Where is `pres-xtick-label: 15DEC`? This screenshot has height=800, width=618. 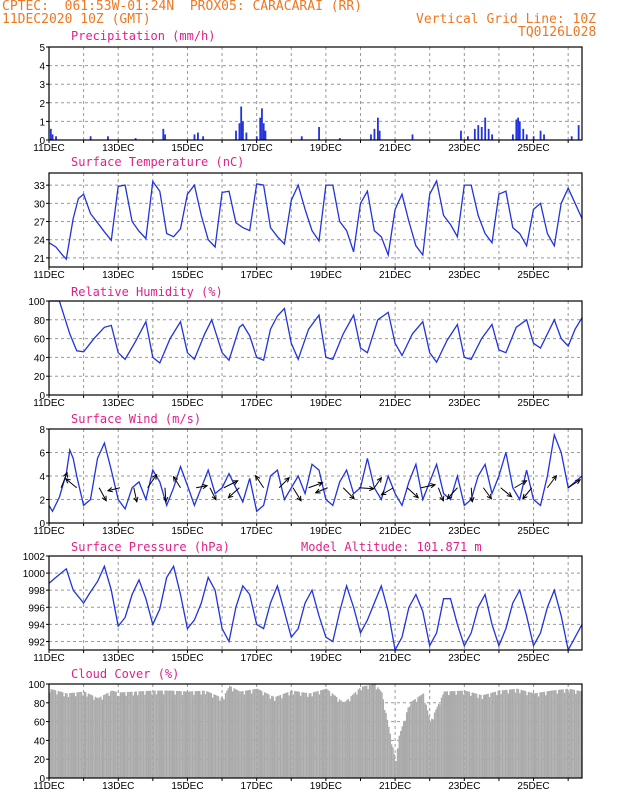 pres-xtick-label: 15DEC is located at coordinates (187, 658).